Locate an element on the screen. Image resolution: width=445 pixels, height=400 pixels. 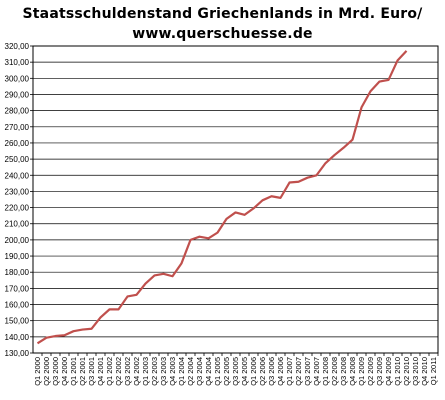
x-tick-label: Q3 2008 is located at coordinates (343, 371).